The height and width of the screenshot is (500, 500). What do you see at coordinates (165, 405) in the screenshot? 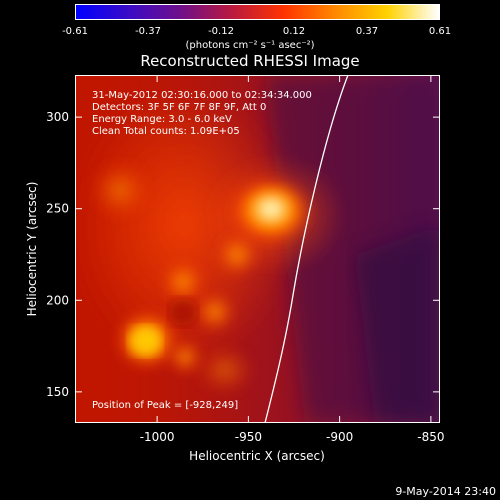
I see `peak-position-label: Position of Peak = [-928,249]` at bounding box center [165, 405].